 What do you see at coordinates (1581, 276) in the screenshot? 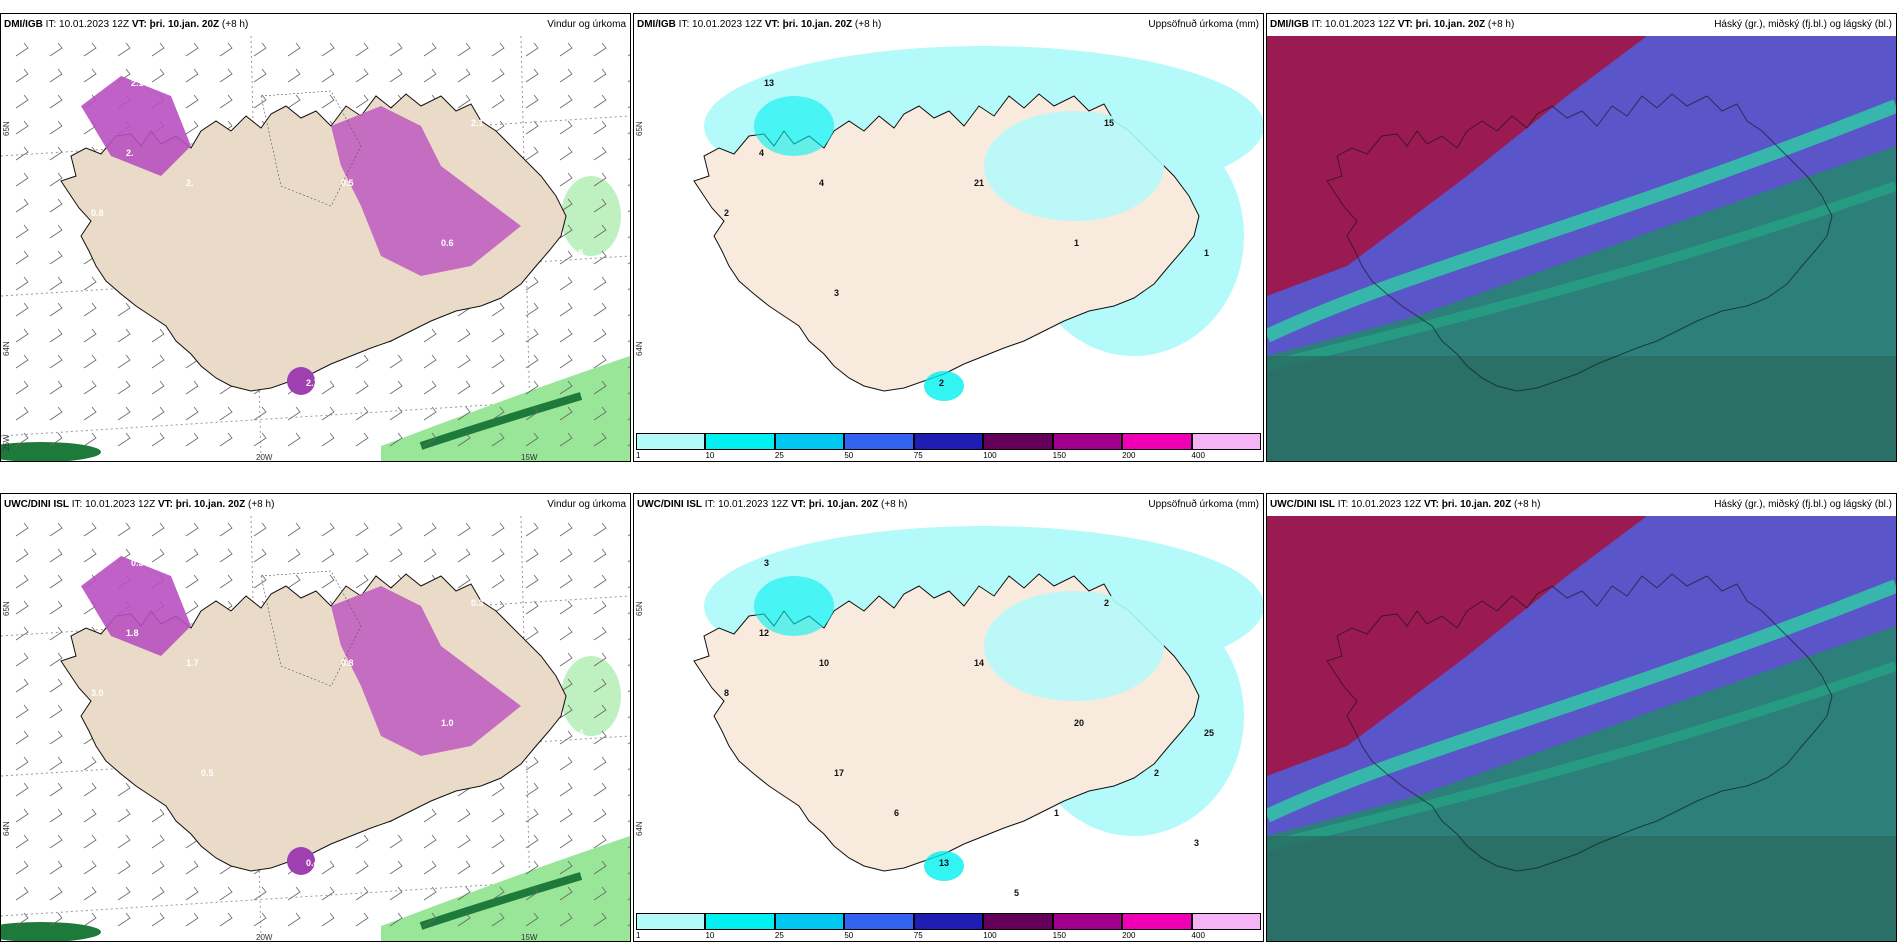
I see `cloud-band` at bounding box center [1581, 276].